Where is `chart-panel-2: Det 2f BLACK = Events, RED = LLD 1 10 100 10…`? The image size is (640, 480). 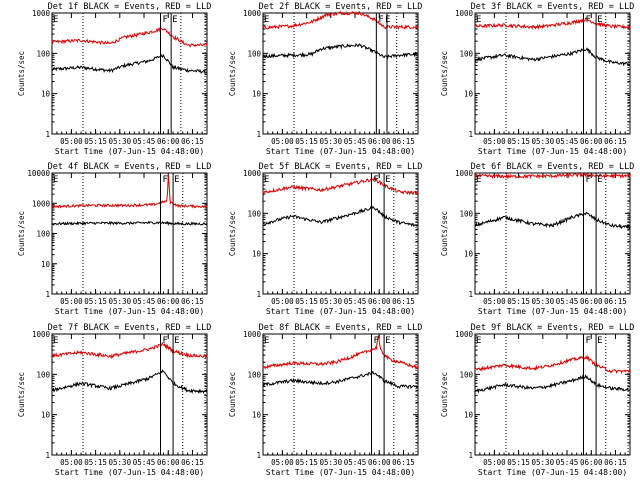
chart-panel-2: Det 2f BLACK = Events, RED = LLD 1 10 100 10… is located at coordinates (325, 79).